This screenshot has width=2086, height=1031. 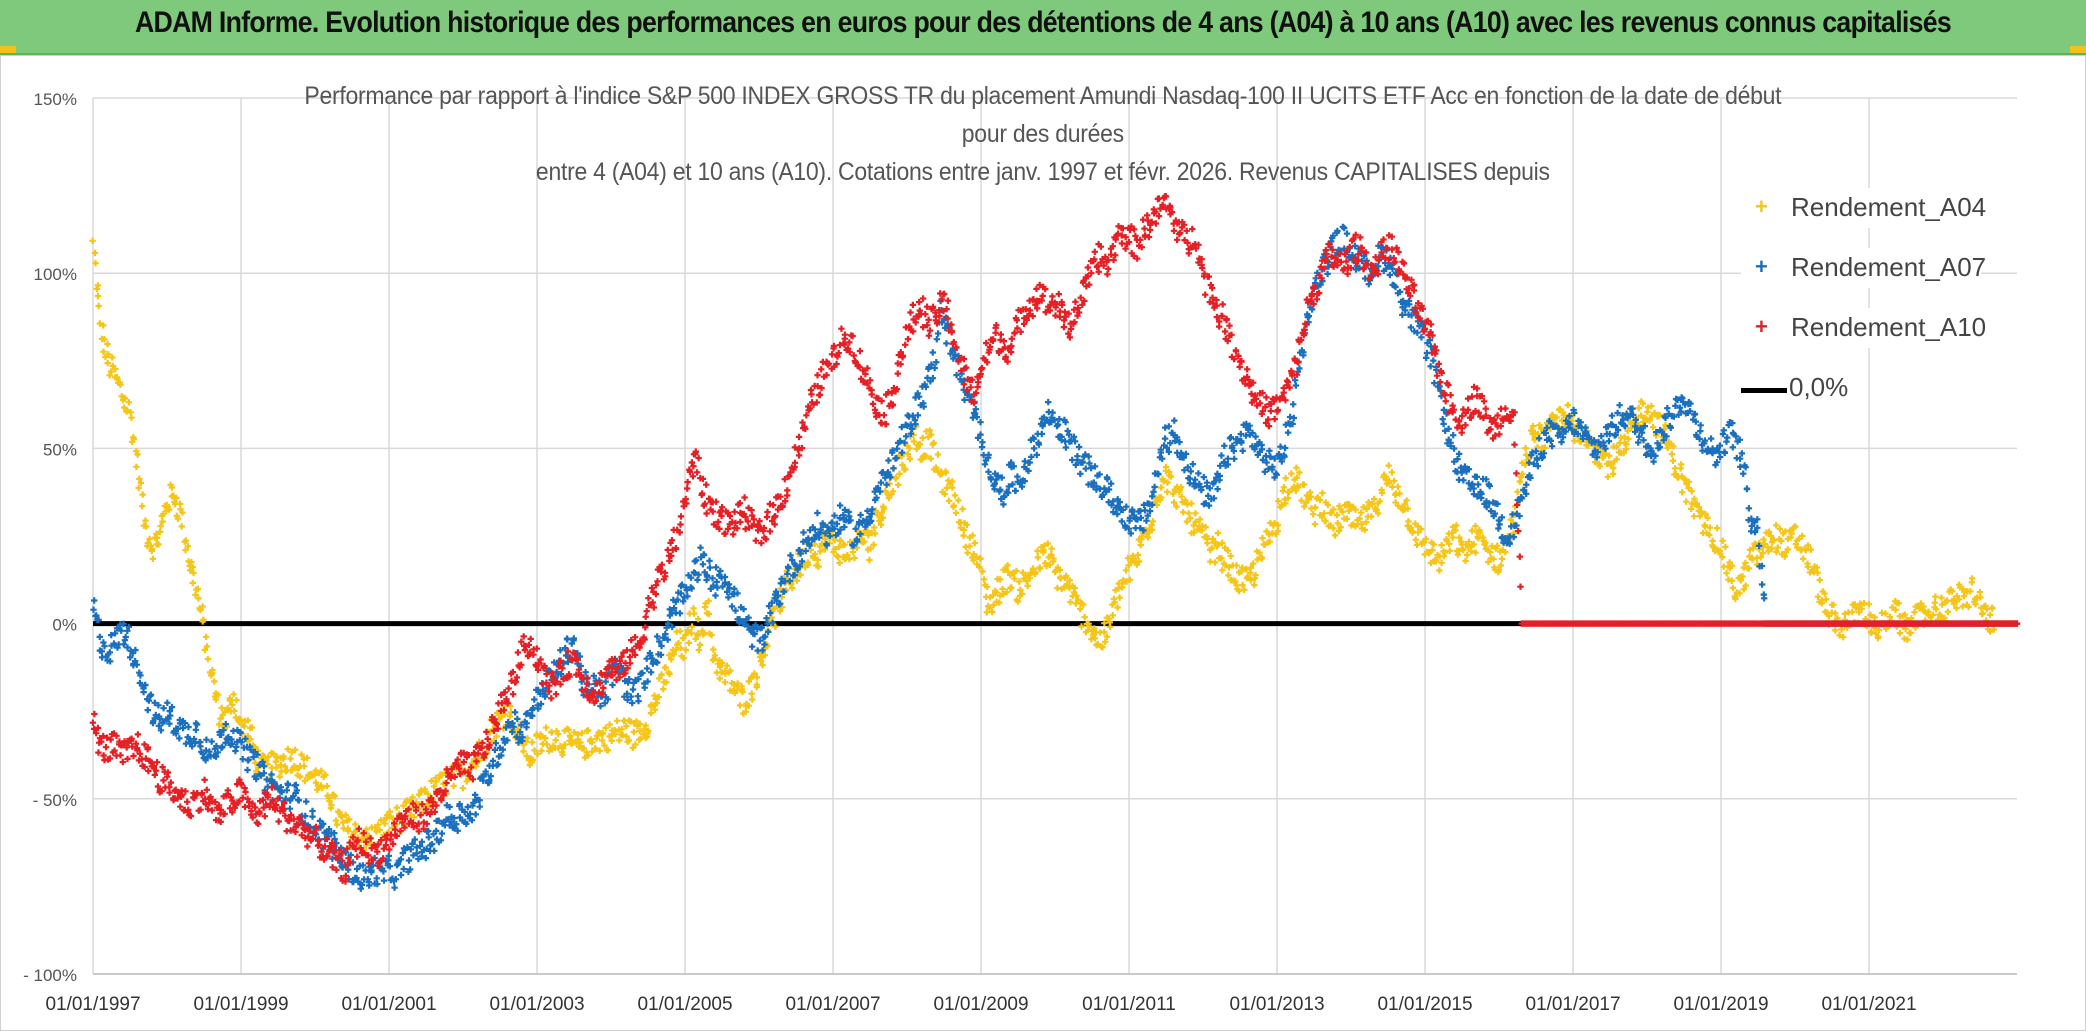 What do you see at coordinates (64, 625) in the screenshot?
I see `y-tick-label: 0%` at bounding box center [64, 625].